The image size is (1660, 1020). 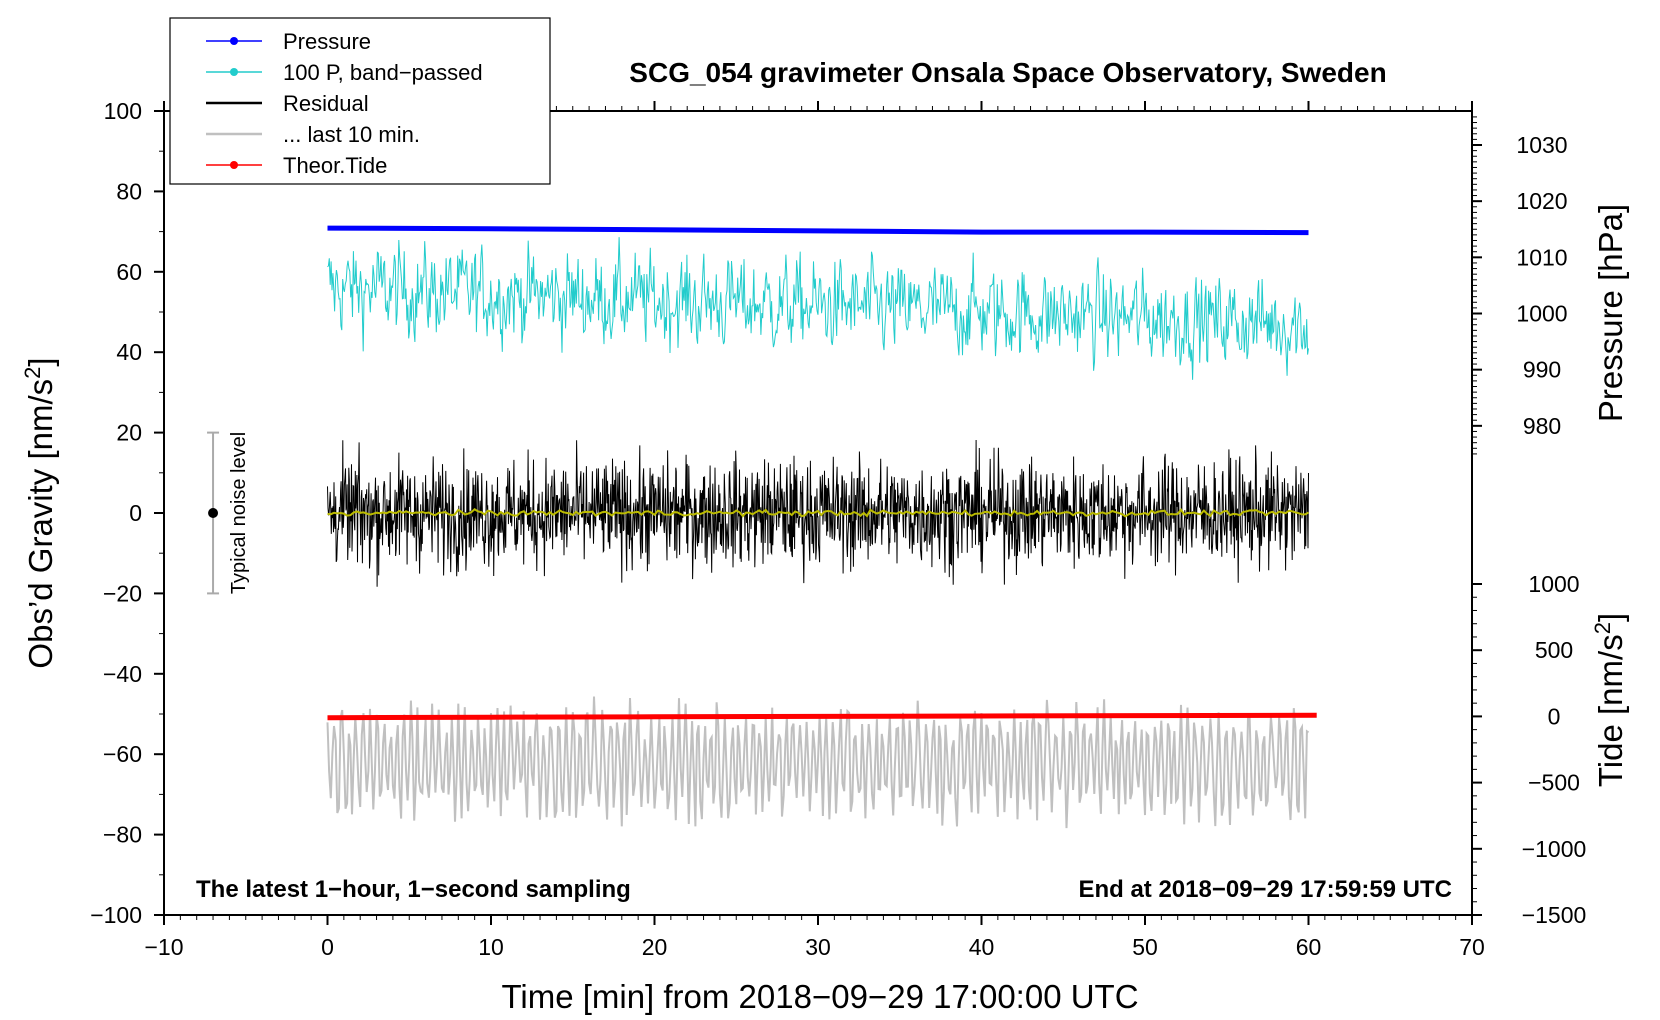 I want to click on noise-bar-center-dot, so click(x=213, y=513).